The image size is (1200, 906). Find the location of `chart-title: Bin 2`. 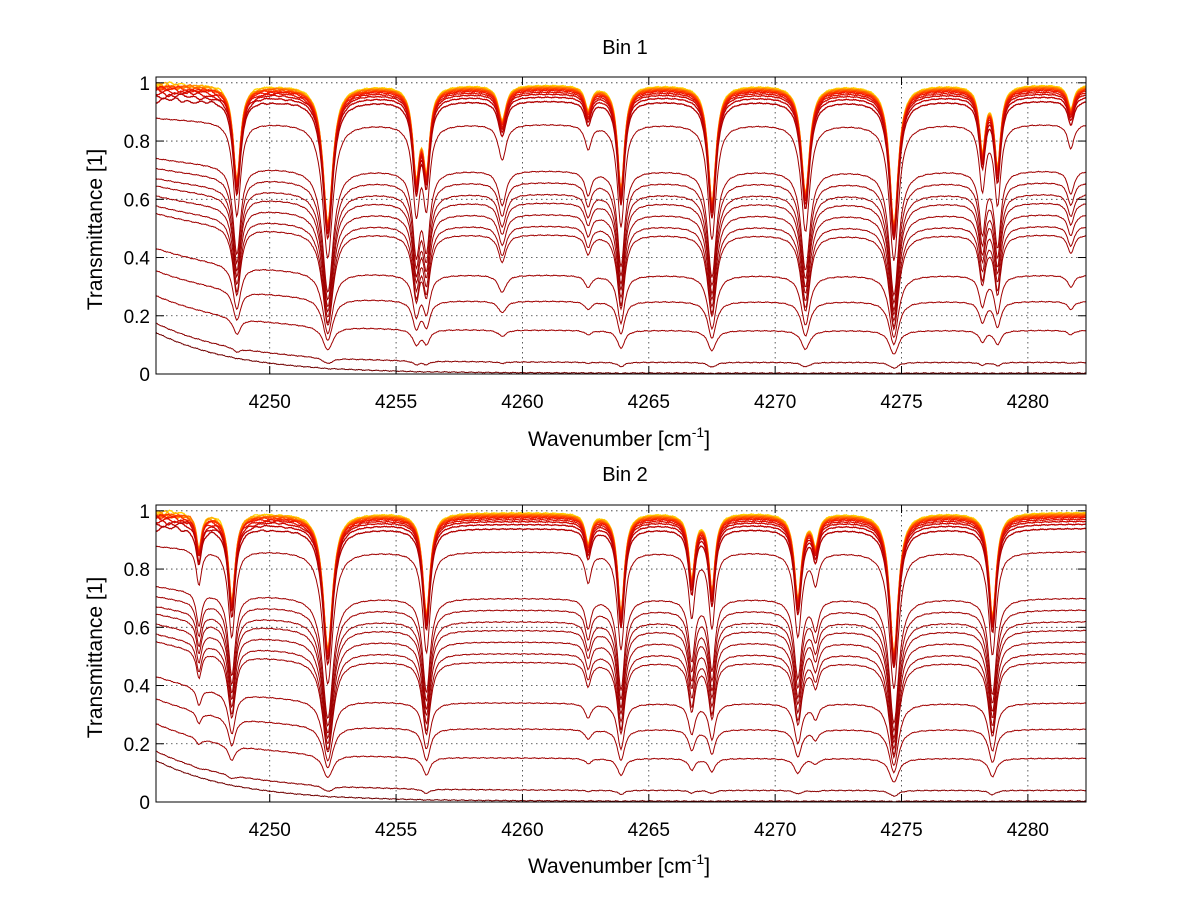

chart-title: Bin 2 is located at coordinates (625, 475).